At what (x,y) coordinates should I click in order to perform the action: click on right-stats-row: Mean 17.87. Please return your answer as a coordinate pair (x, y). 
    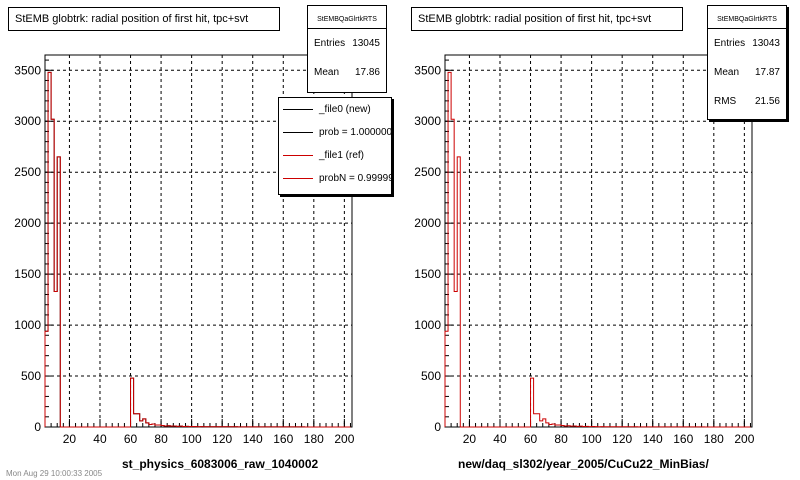
    Looking at the image, I should click on (747, 72).